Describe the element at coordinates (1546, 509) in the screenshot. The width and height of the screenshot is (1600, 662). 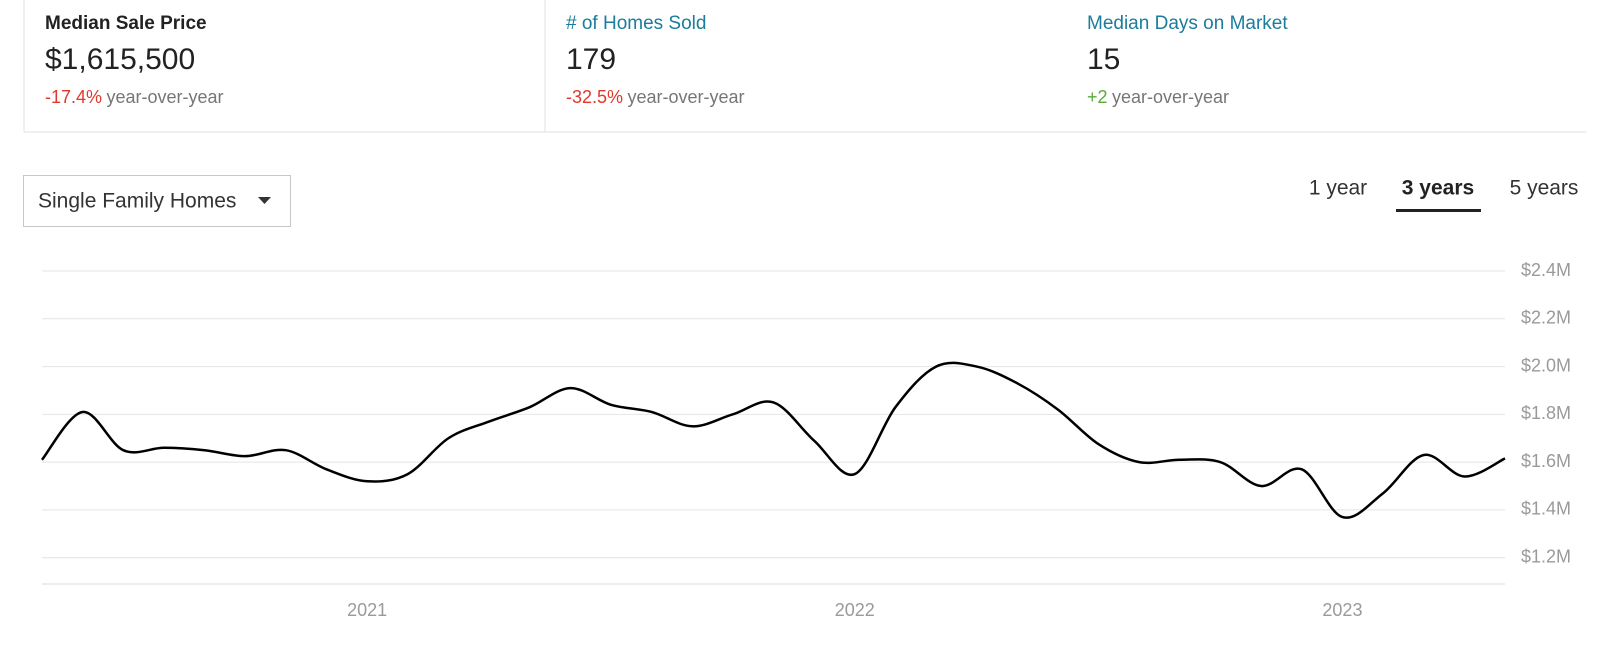
I see `y-tick-label: $1.4M` at that location.